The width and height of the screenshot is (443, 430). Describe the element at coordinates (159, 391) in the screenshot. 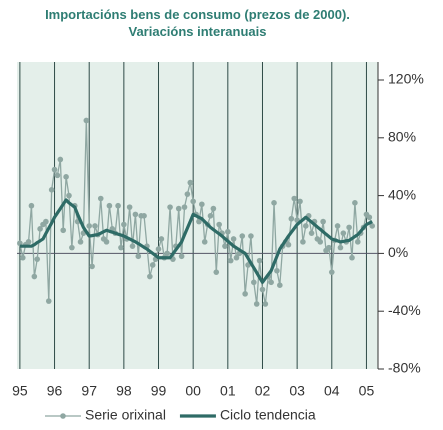

I see `x-tick-label: 99` at that location.